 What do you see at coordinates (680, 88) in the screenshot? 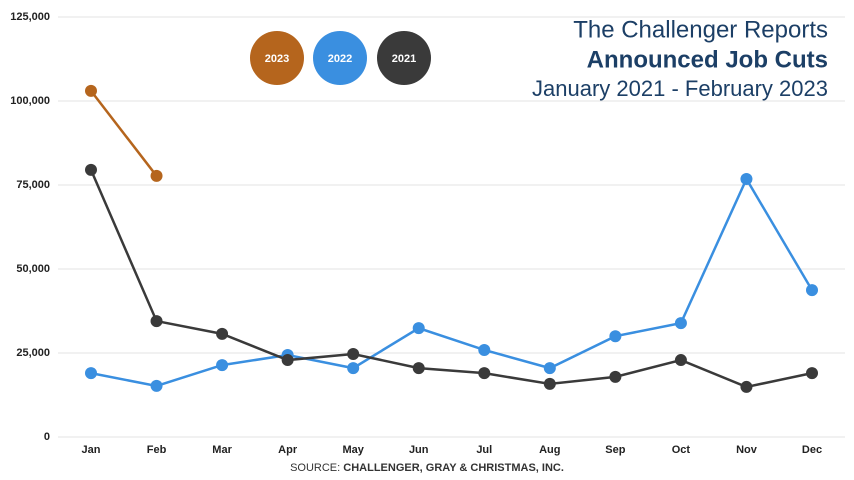
I see `chart-period: January 2021 - February 2023` at bounding box center [680, 88].